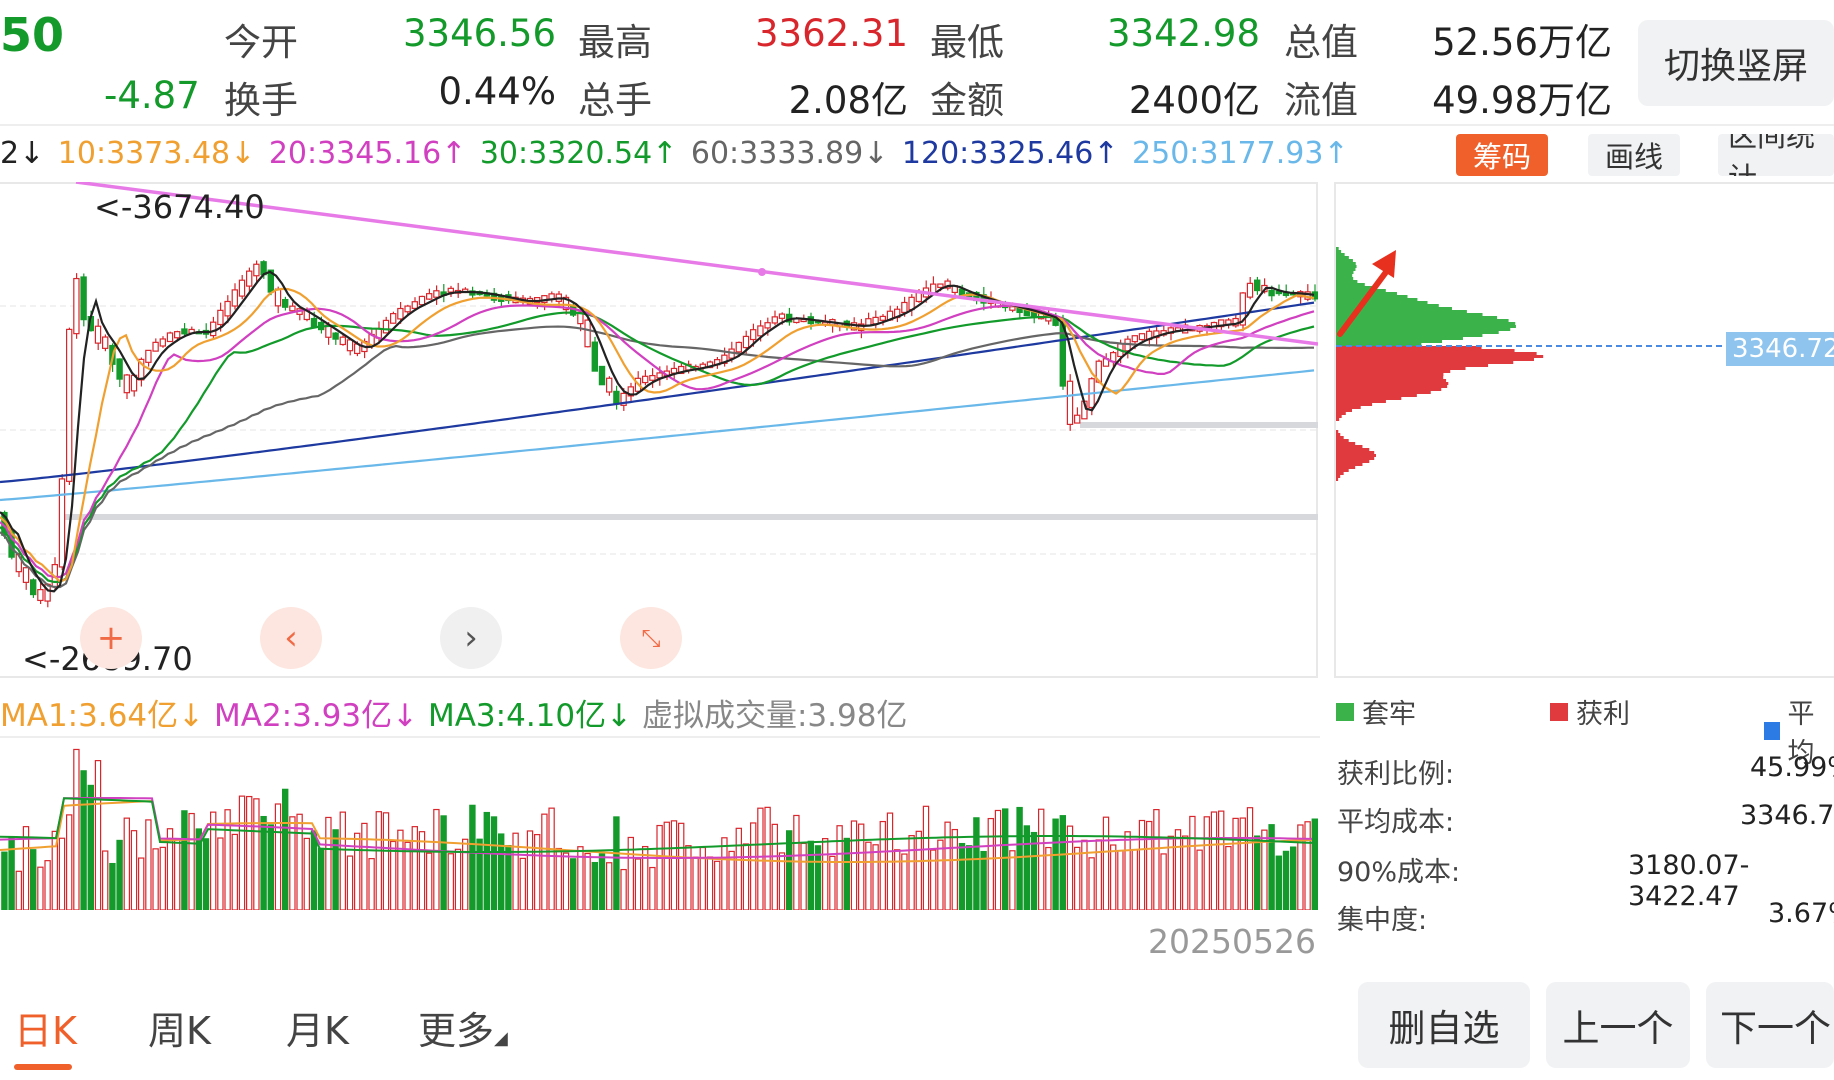 The image size is (1834, 1080). What do you see at coordinates (1376, 711) in the screenshot?
I see `legend-locked: 套牢` at bounding box center [1376, 711].